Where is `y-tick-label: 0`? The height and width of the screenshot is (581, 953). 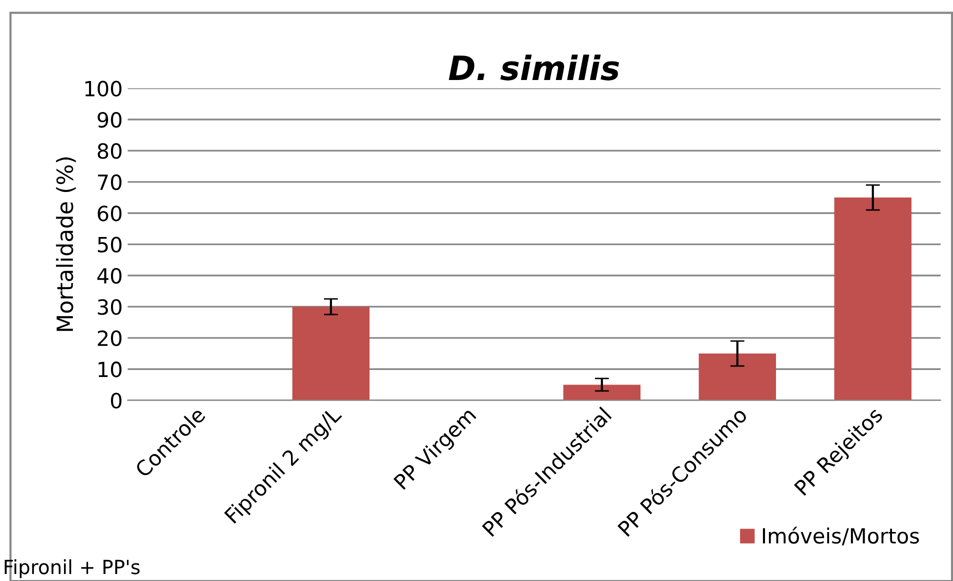
y-tick-label: 0 is located at coordinates (116, 400).